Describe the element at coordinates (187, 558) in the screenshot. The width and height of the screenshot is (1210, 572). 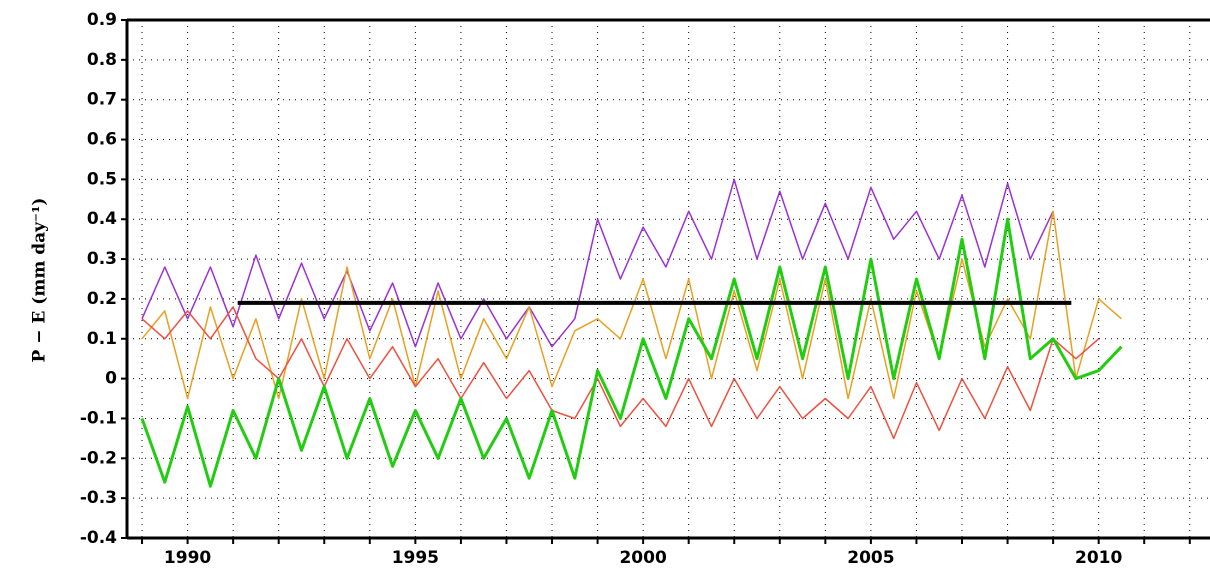
I see `x-tick-label: 1990` at that location.